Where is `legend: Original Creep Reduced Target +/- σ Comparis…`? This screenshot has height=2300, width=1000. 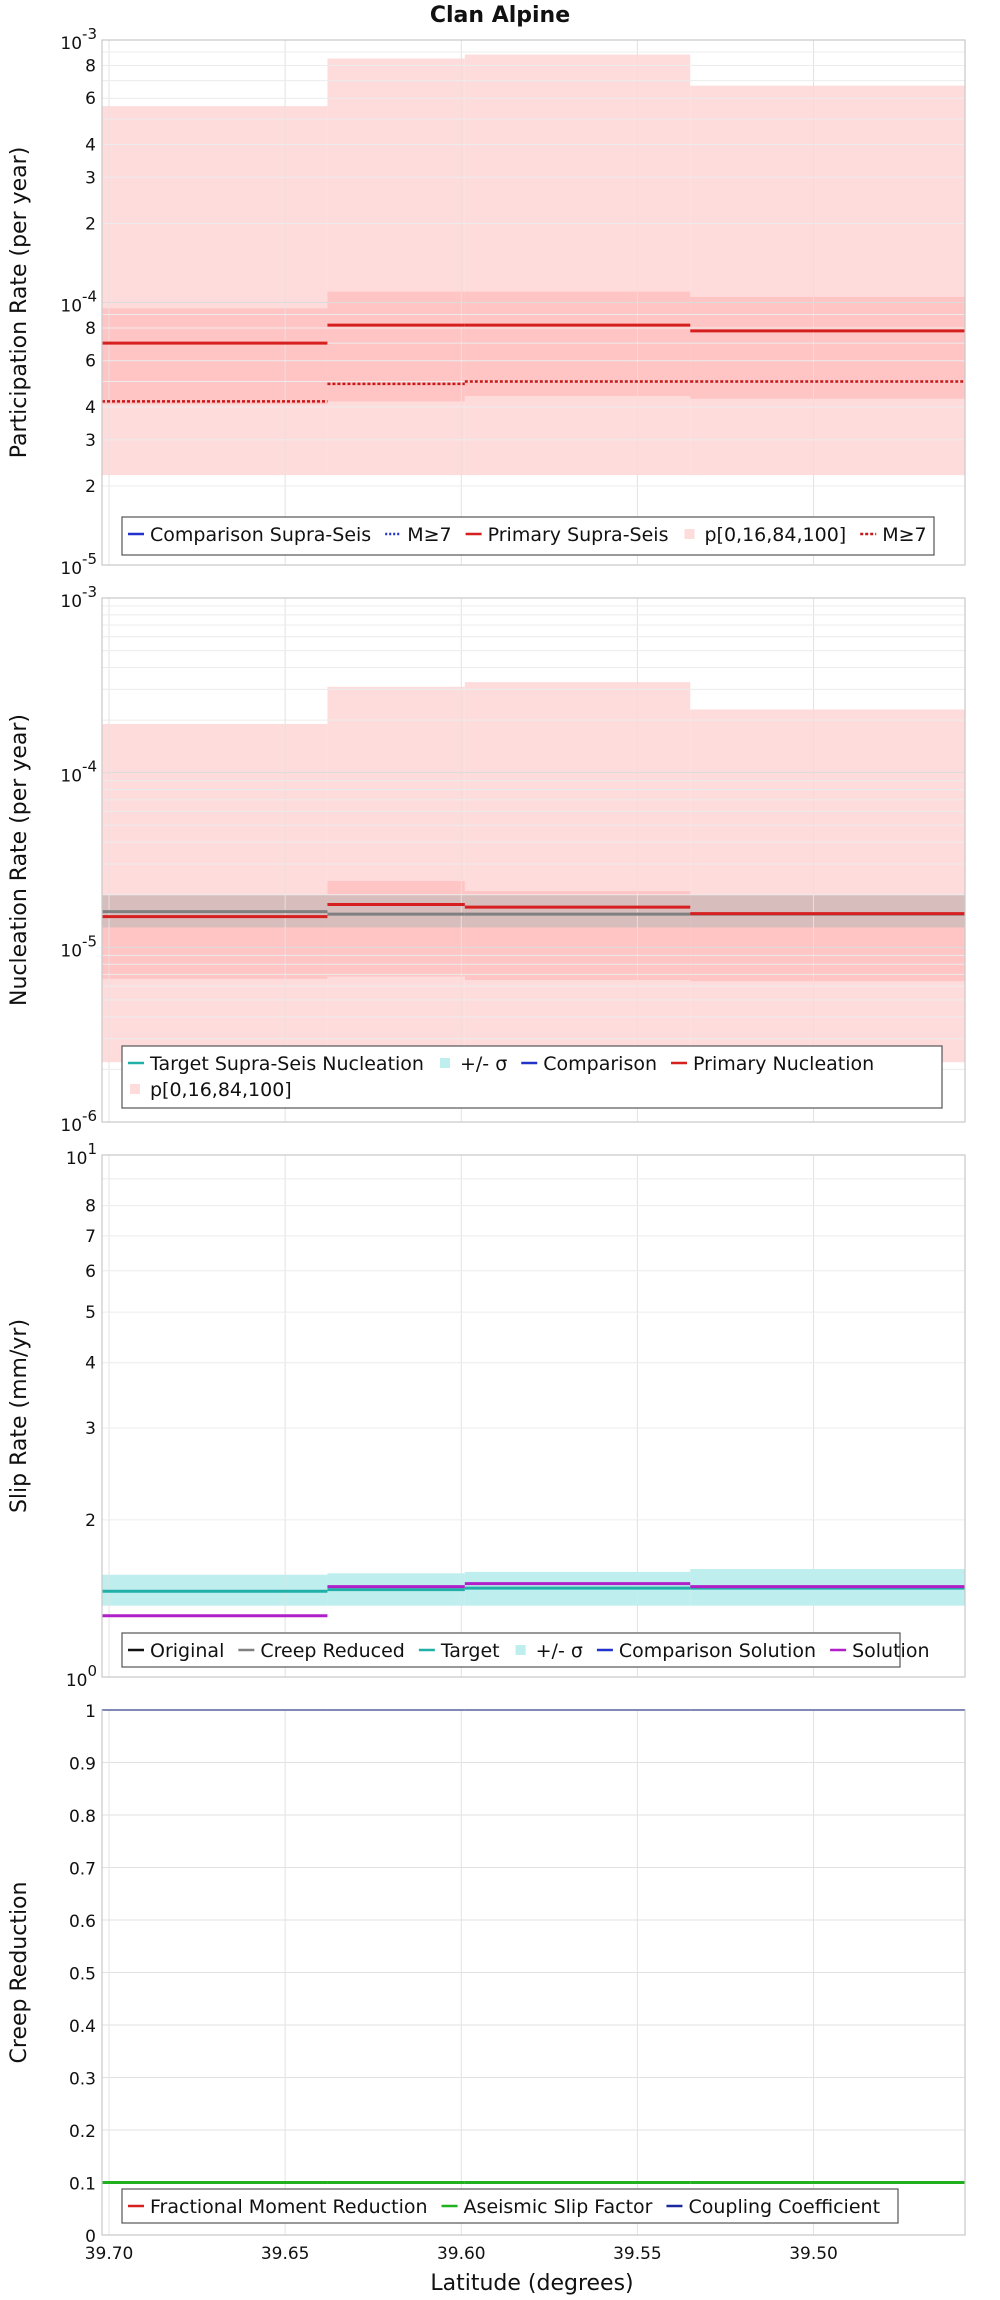
legend: Original Creep Reduced Target +/- σ Comparis… is located at coordinates (525, 1650).